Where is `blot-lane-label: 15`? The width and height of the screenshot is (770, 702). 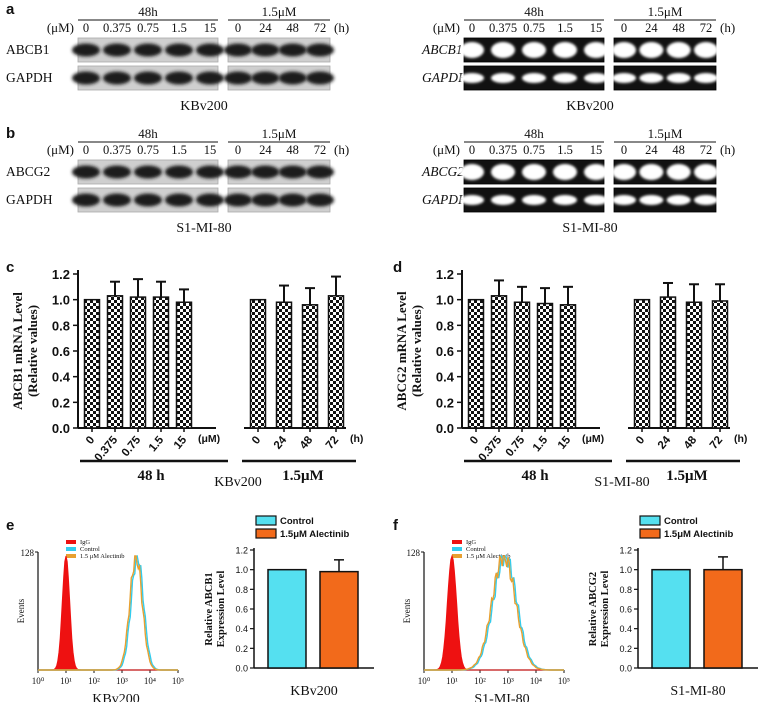 blot-lane-label: 15 is located at coordinates (210, 150).